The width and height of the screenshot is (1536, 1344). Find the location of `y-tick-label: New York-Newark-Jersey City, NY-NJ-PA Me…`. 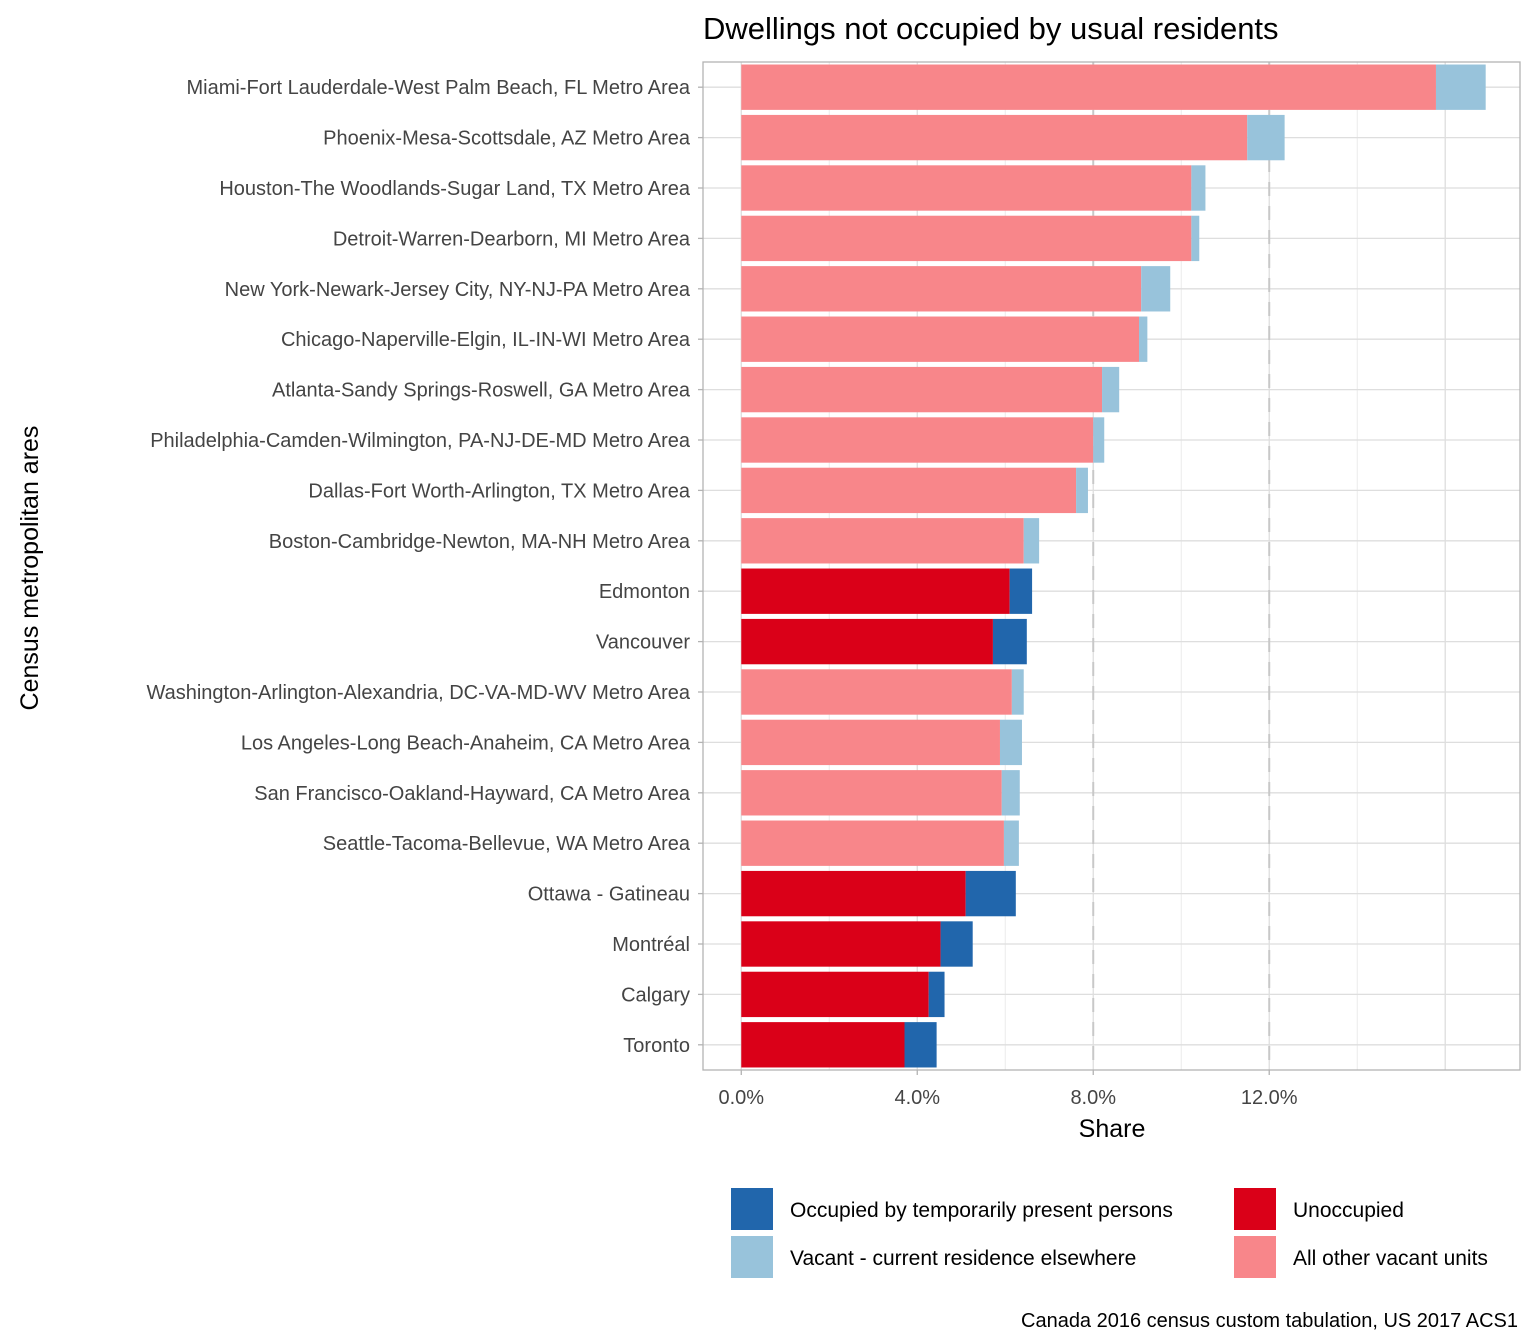

y-tick-label: New York-Newark-Jersey City, NY-NJ-PA Me… is located at coordinates (458, 290).